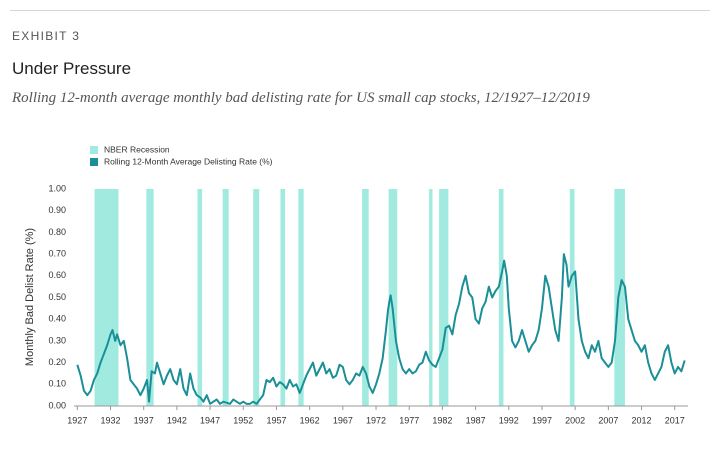  What do you see at coordinates (509, 420) in the screenshot?
I see `x-tick-label: 1992` at bounding box center [509, 420].